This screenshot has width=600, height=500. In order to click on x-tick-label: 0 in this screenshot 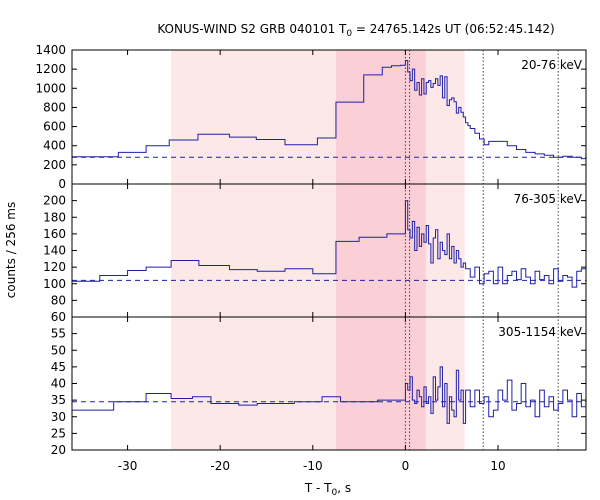, I will do `click(406, 466)`.